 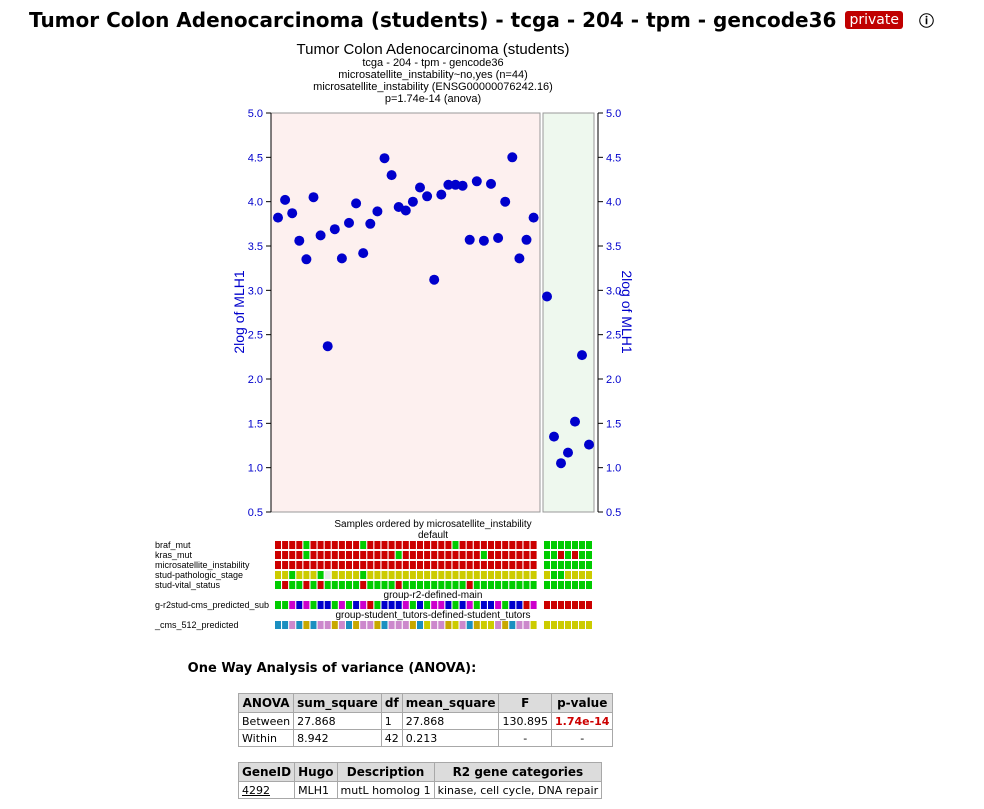 What do you see at coordinates (391, 703) in the screenshot?
I see `anova-header: df` at bounding box center [391, 703].